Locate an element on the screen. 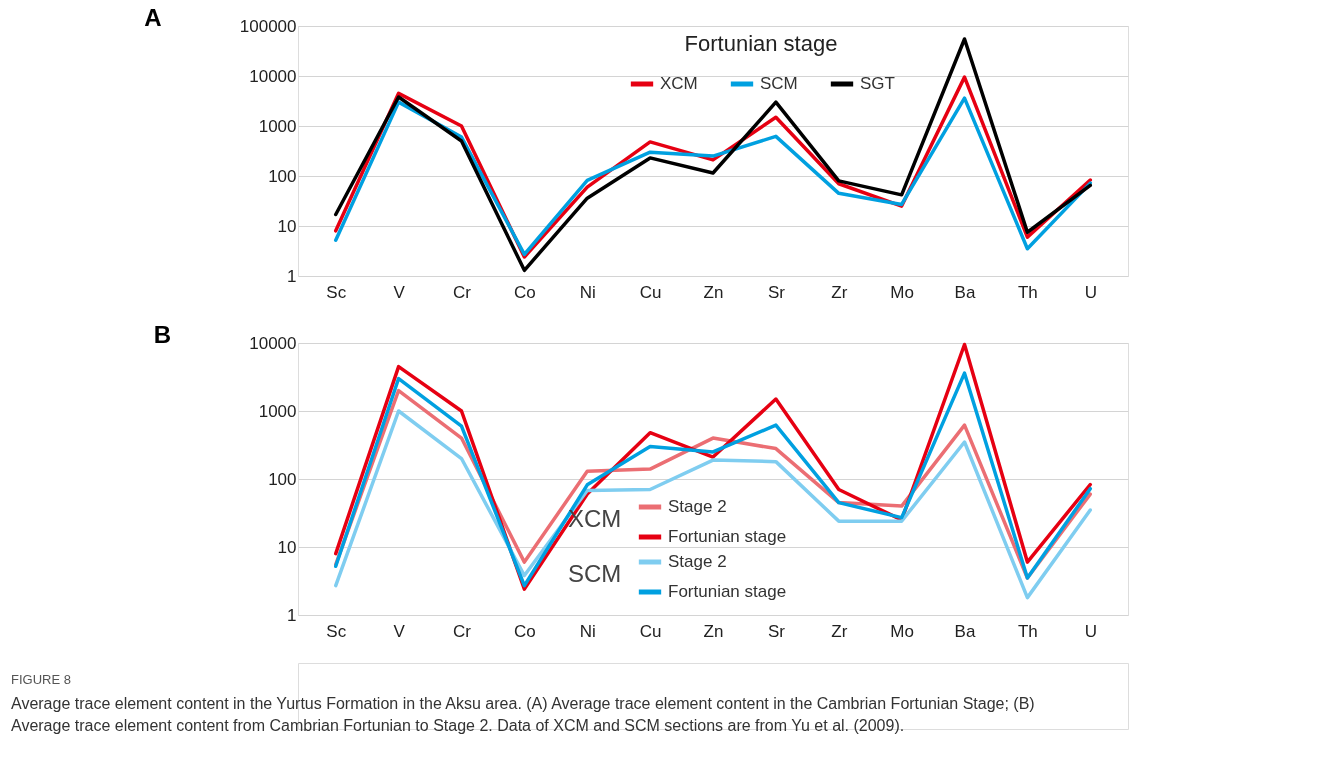 The width and height of the screenshot is (1328, 766). caption: FIGURE 8 is located at coordinates (41, 679).